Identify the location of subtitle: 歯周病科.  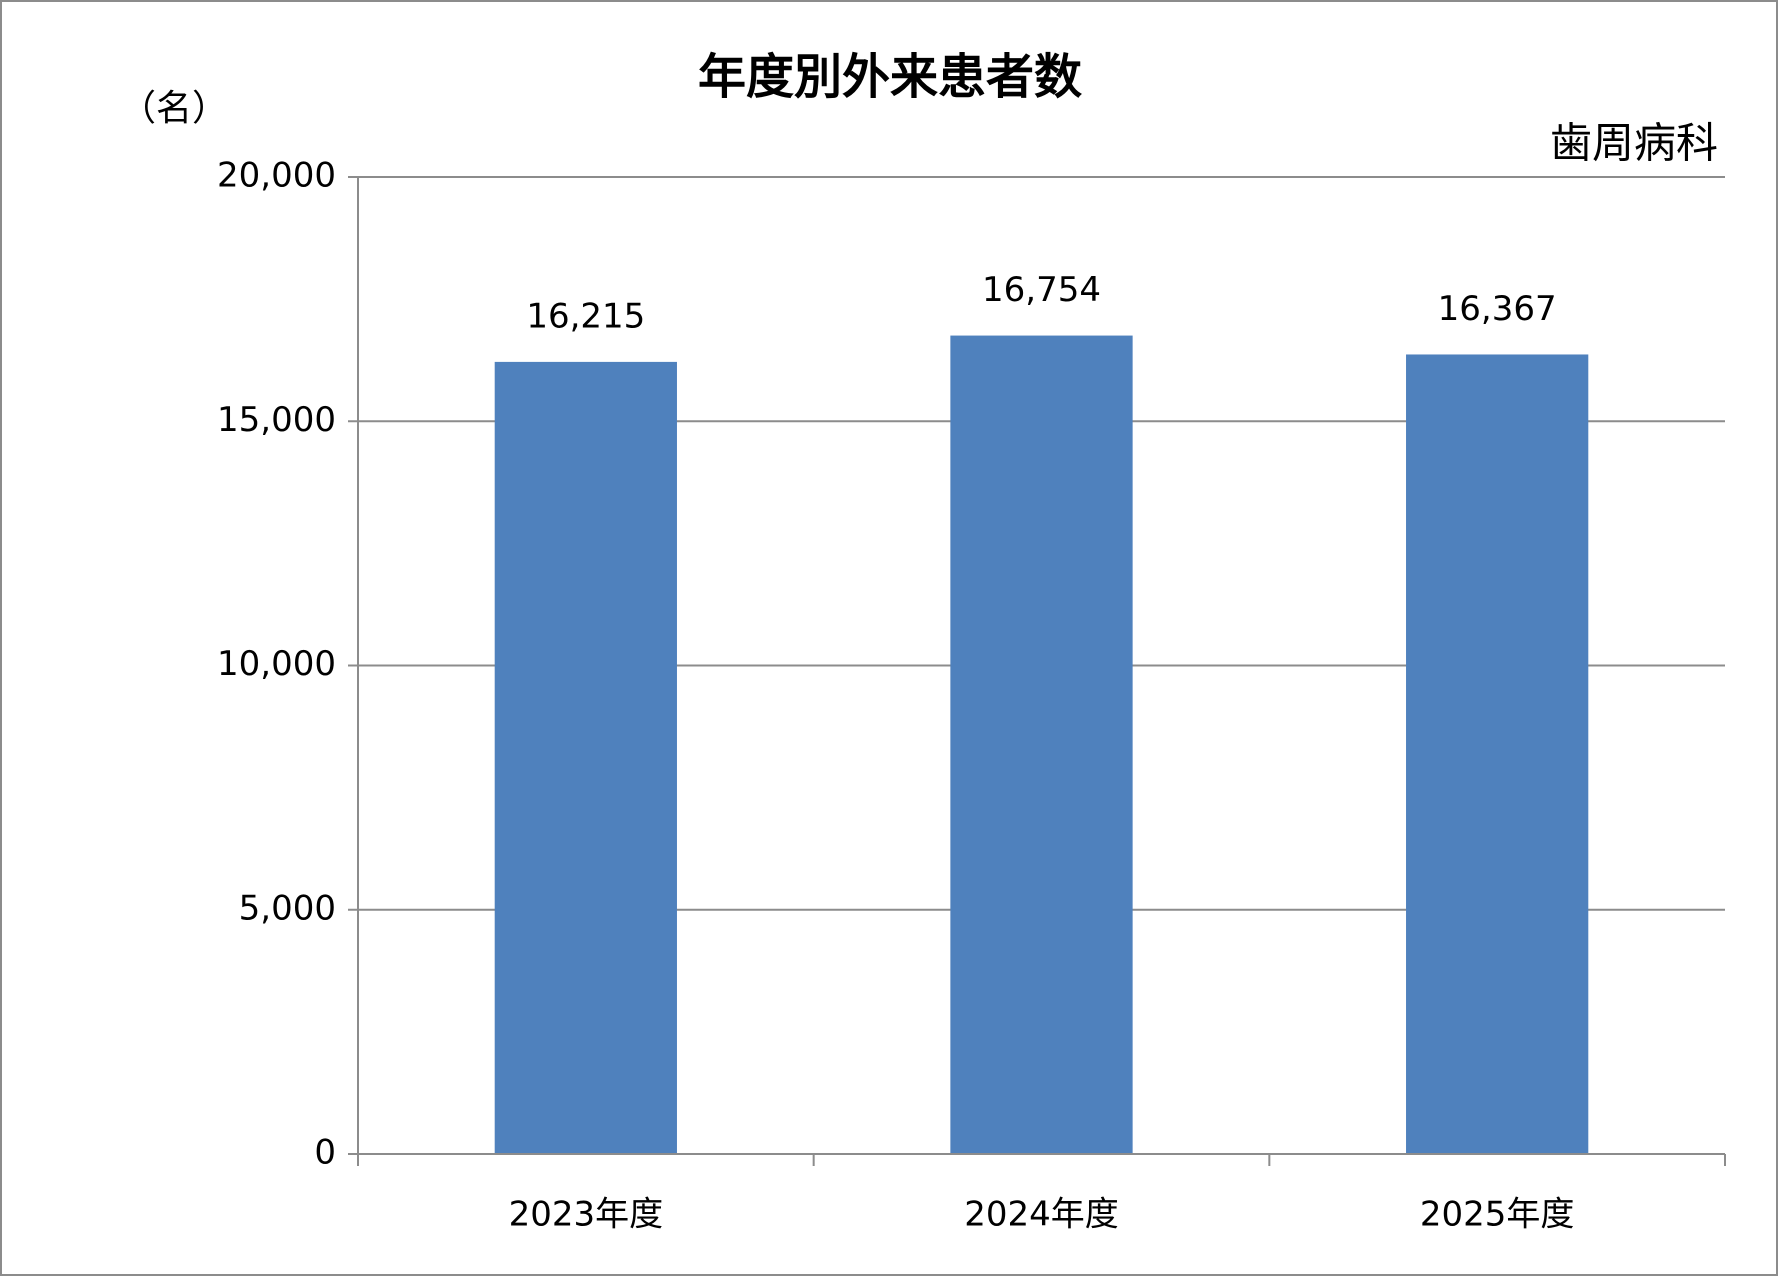
(1634, 143).